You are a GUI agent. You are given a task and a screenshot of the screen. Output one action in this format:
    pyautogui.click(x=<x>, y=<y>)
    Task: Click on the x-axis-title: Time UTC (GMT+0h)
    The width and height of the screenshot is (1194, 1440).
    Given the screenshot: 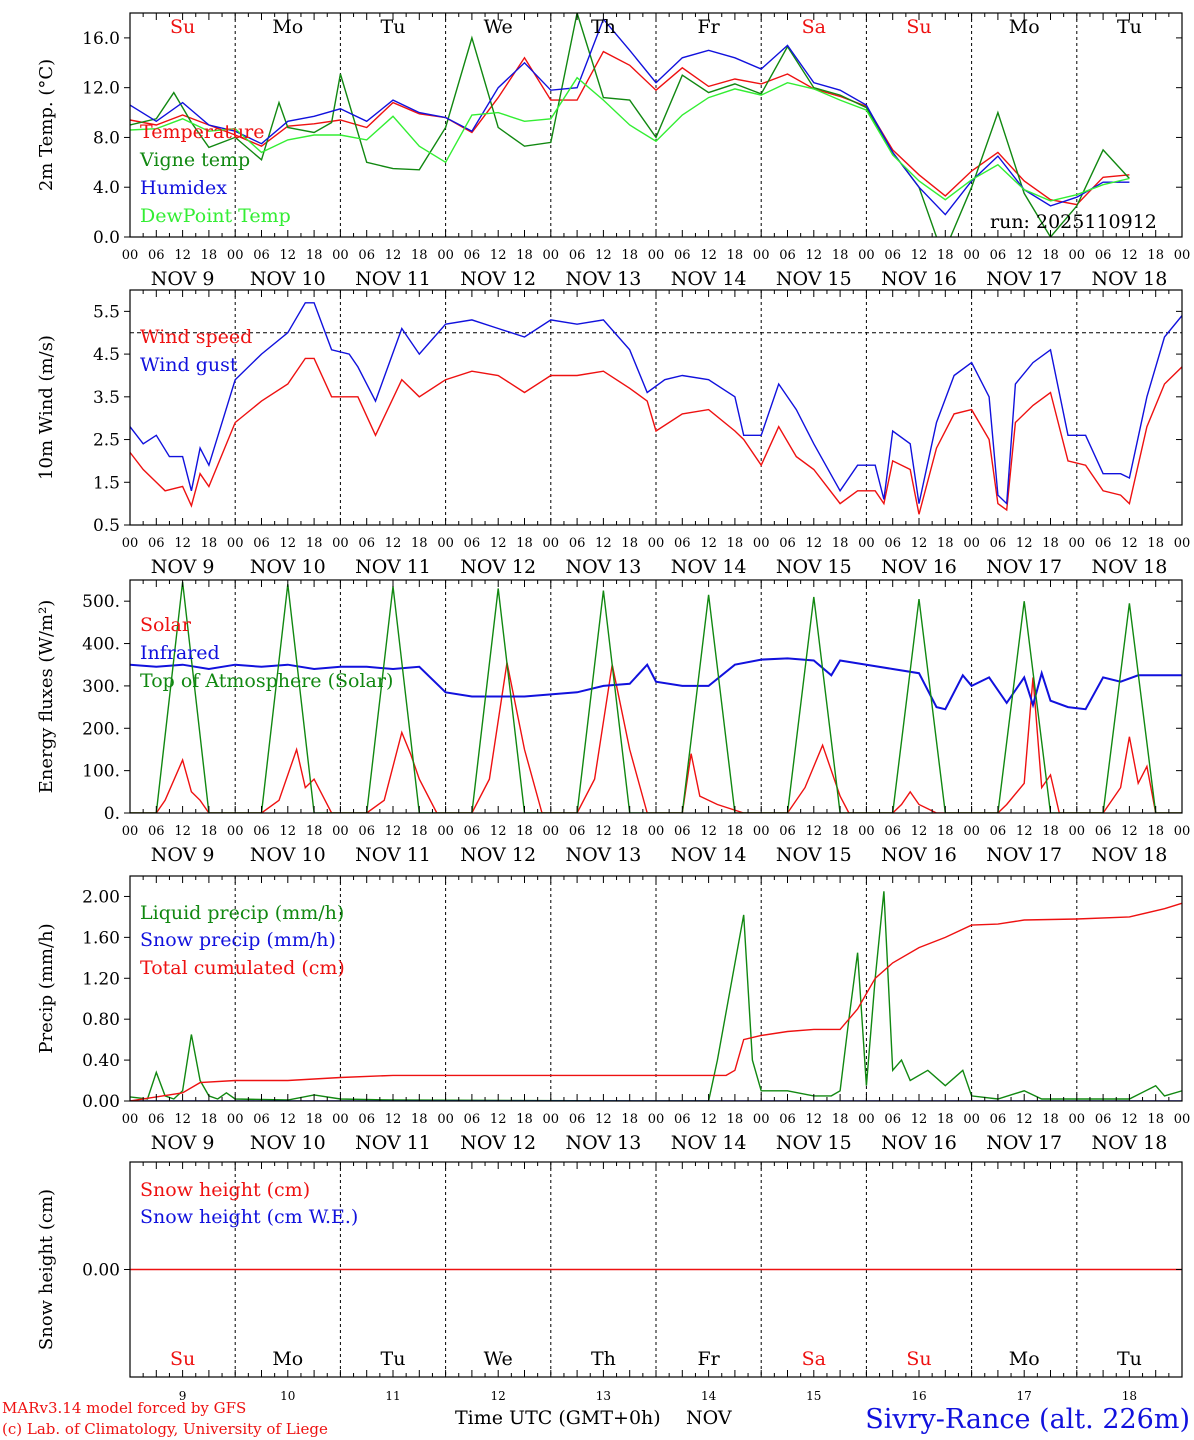 What is the action you would take?
    pyautogui.click(x=558, y=1418)
    